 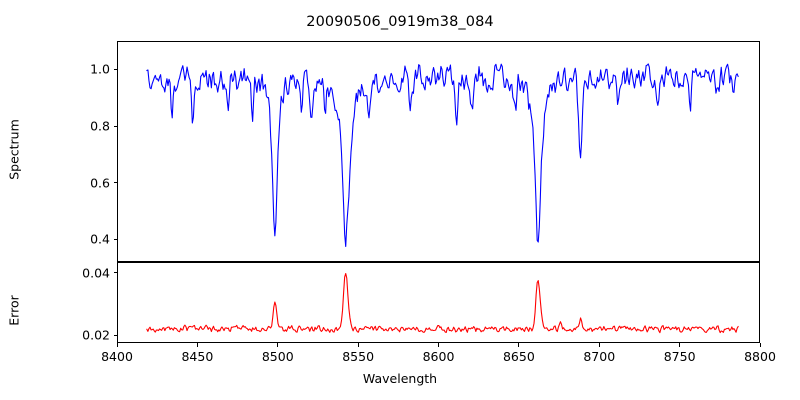 I want to click on x-tick-label: 8700, so click(x=599, y=356).